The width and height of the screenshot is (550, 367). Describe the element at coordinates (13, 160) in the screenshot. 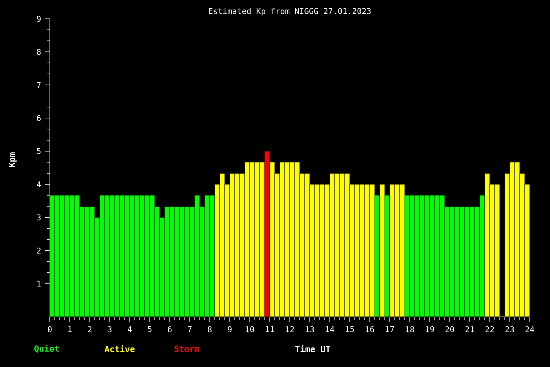

I see `y-axis-title: Kpm` at that location.